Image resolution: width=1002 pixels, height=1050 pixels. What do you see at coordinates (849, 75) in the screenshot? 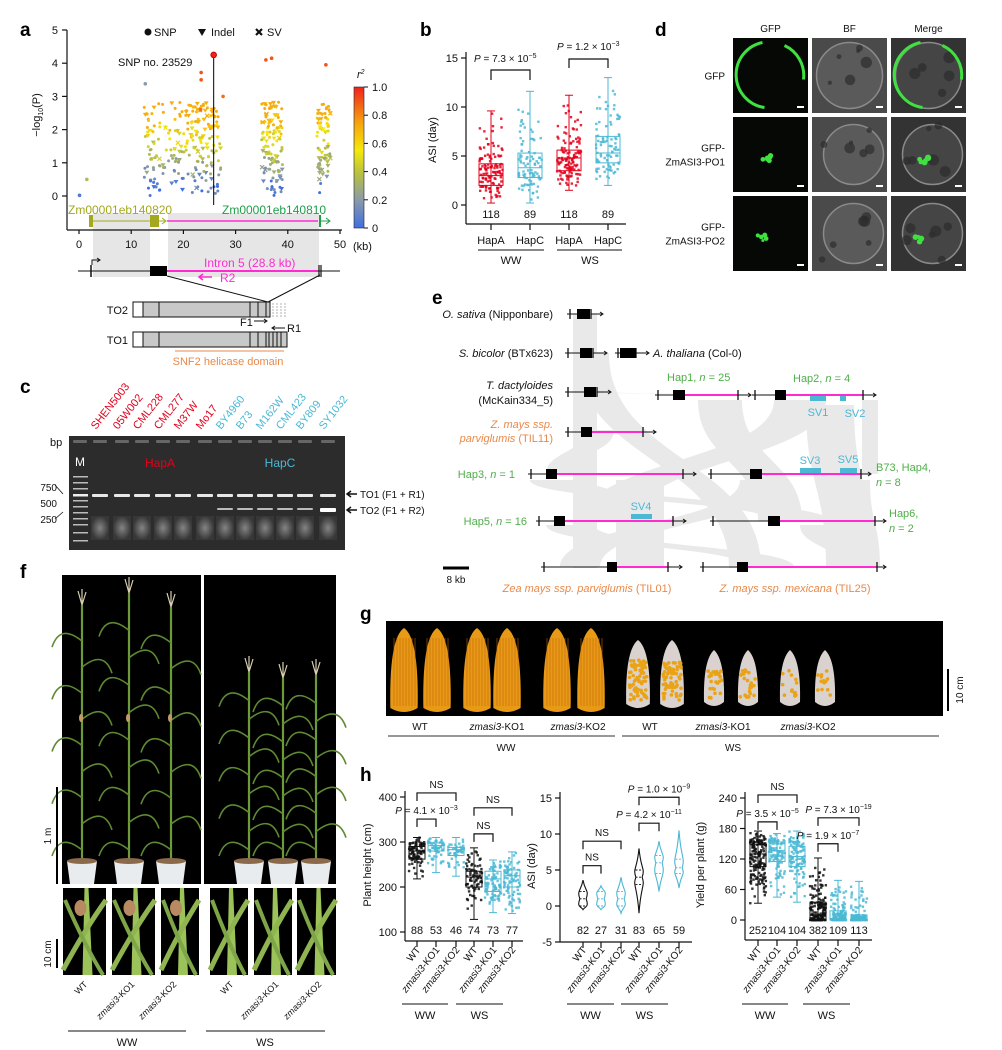
I see `micrograph` at bounding box center [849, 75].